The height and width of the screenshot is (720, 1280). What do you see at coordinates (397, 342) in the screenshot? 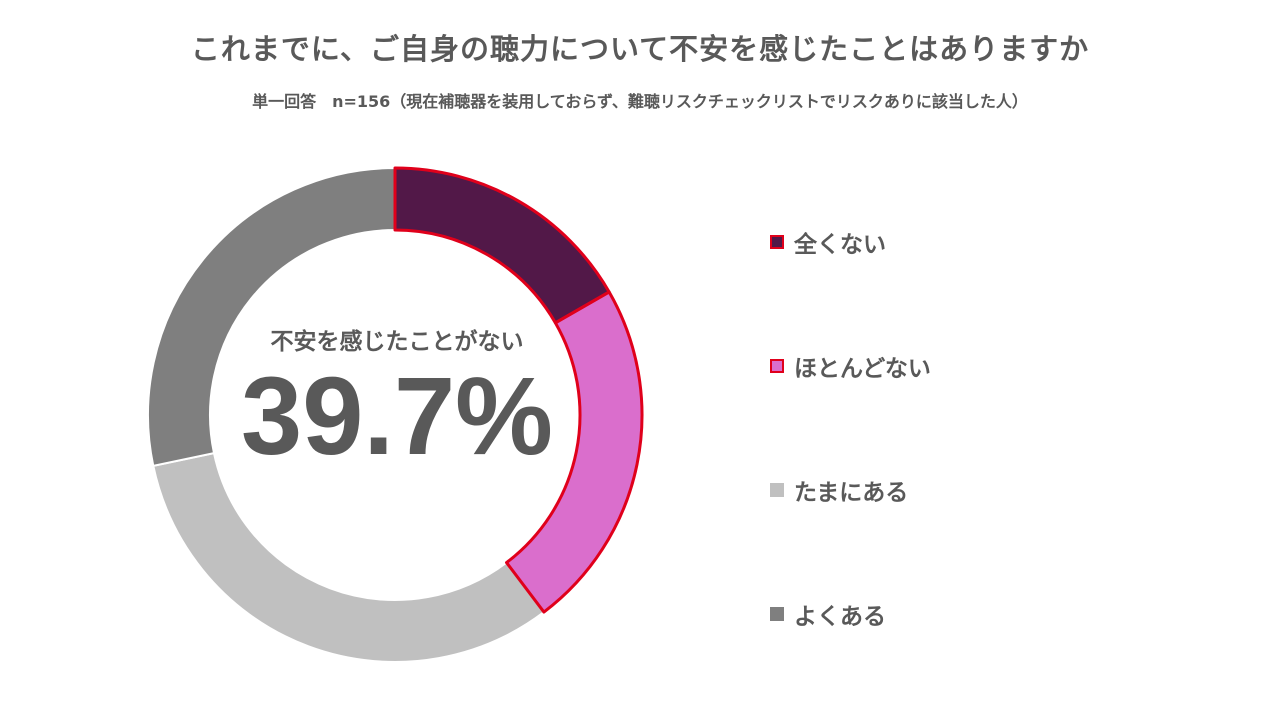
I see `center-label: 不安を感じたことがない` at bounding box center [397, 342].